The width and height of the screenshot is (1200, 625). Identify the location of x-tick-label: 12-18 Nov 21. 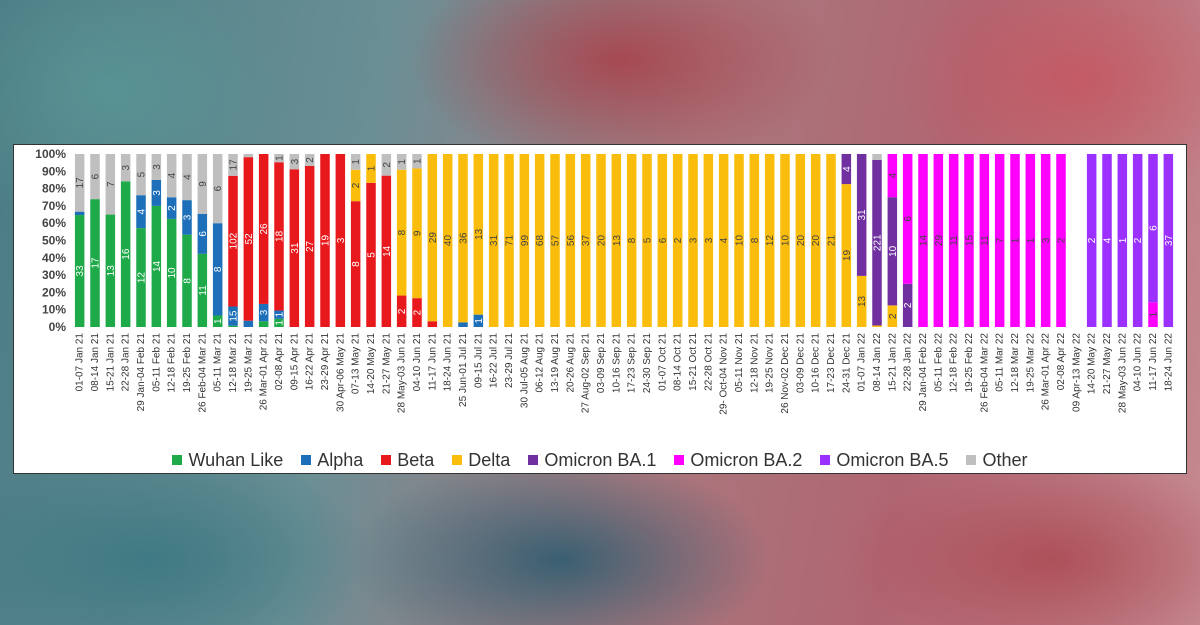
(754, 363).